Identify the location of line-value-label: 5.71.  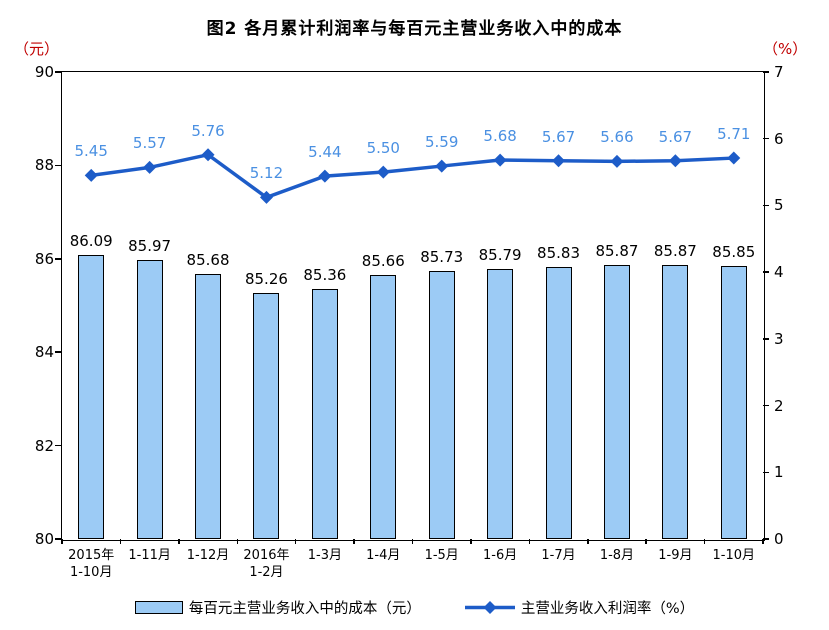
(734, 134).